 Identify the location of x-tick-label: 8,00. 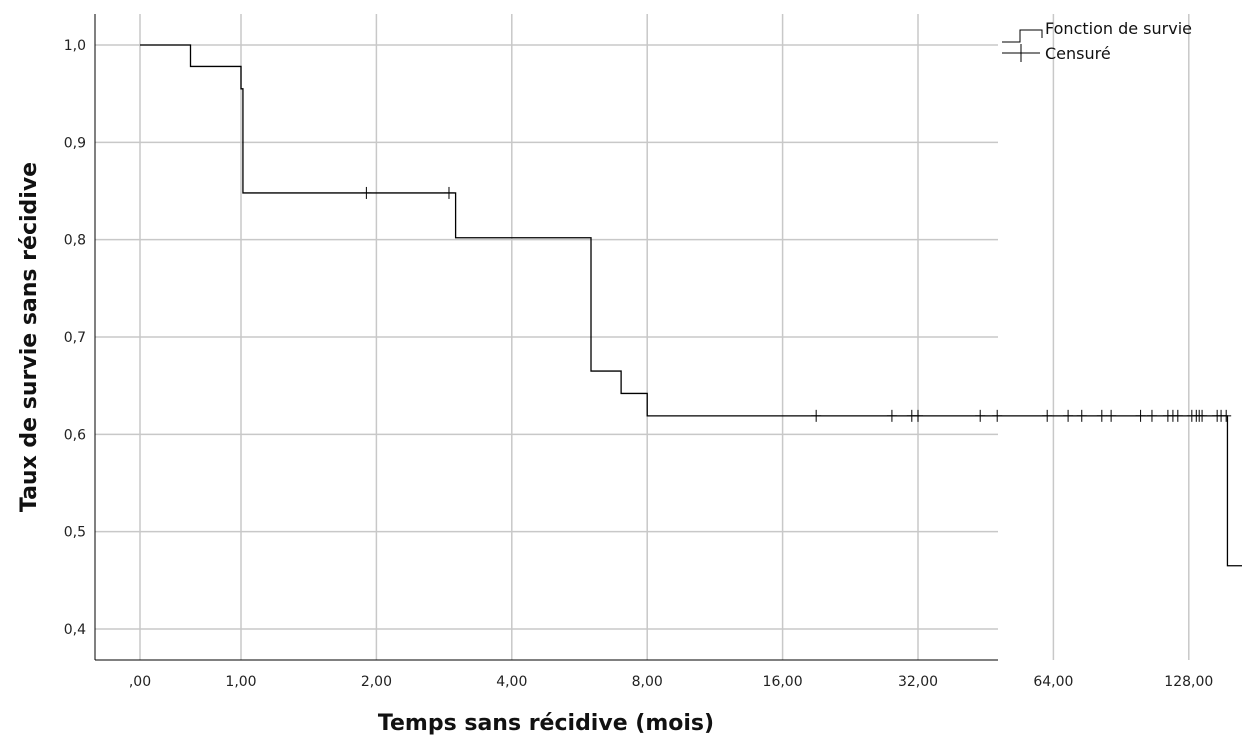
(647, 682).